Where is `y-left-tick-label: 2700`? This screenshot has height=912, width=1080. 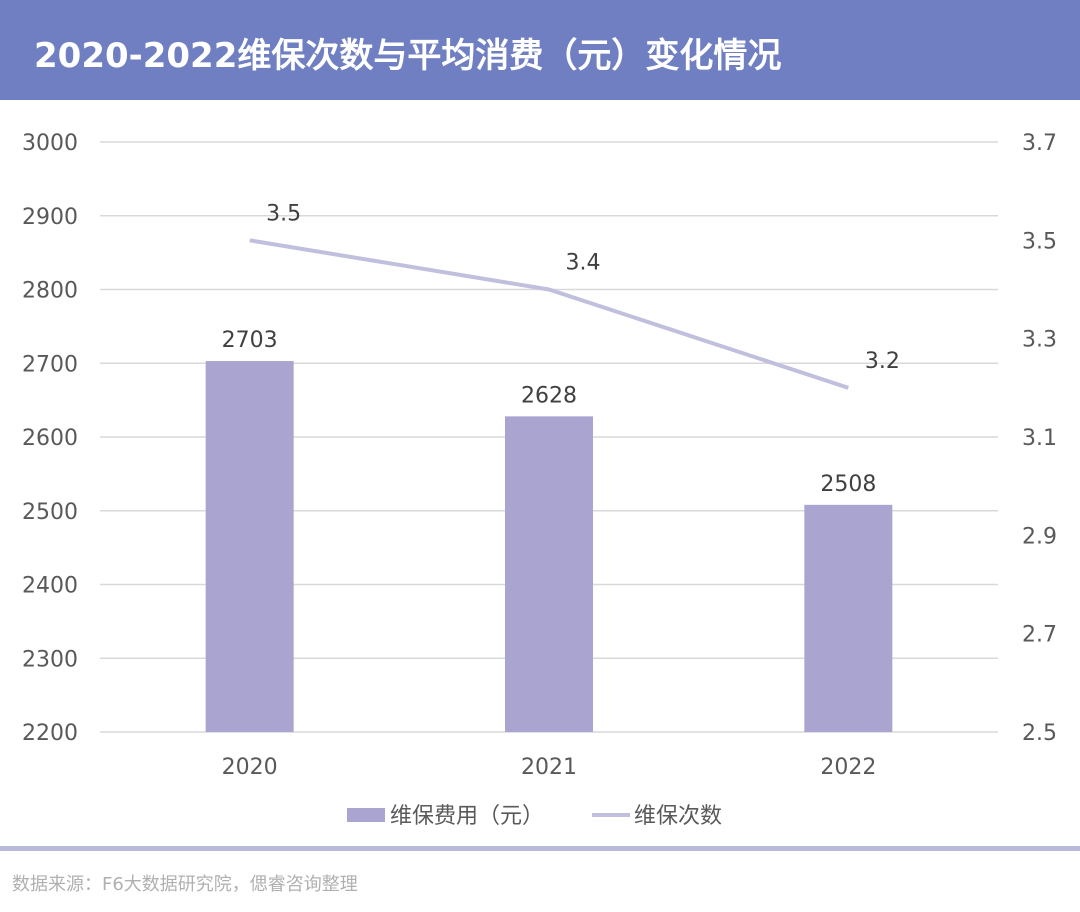
y-left-tick-label: 2700 is located at coordinates (50, 364).